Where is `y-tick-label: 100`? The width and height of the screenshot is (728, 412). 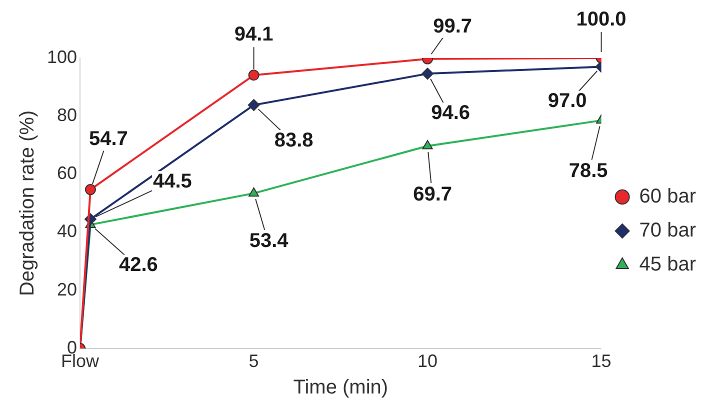 y-tick-label: 100 is located at coordinates (62, 56).